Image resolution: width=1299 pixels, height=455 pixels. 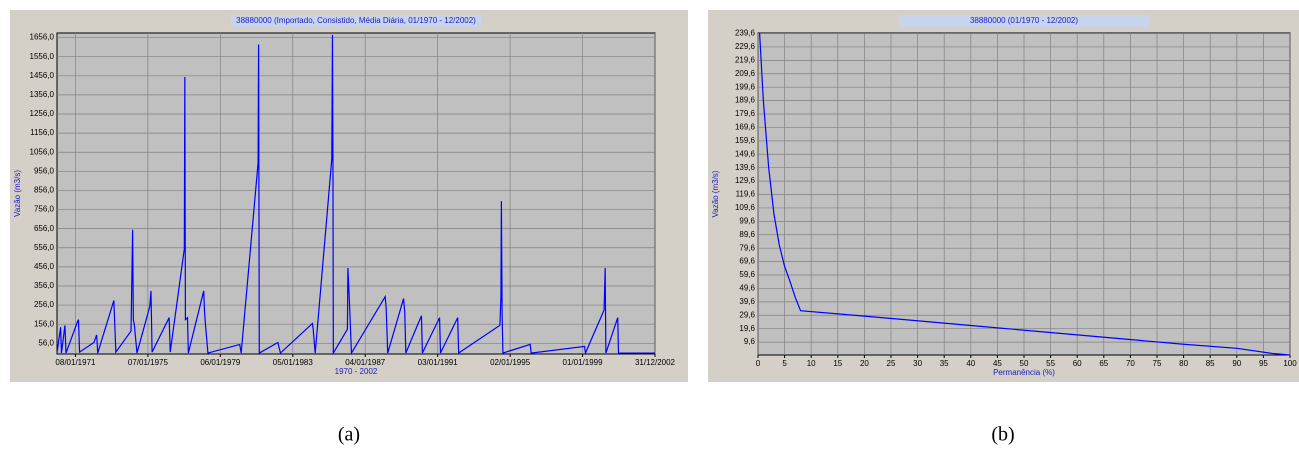 I want to click on x-tick-label: 55, so click(x=1050, y=363).